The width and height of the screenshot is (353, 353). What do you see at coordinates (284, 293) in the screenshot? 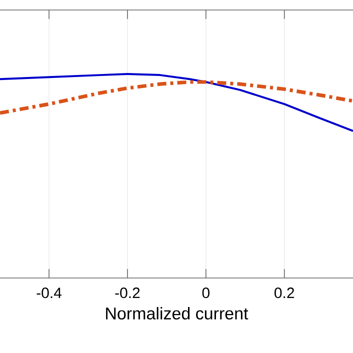
I see `x-tick-label: 0.2` at bounding box center [284, 293].